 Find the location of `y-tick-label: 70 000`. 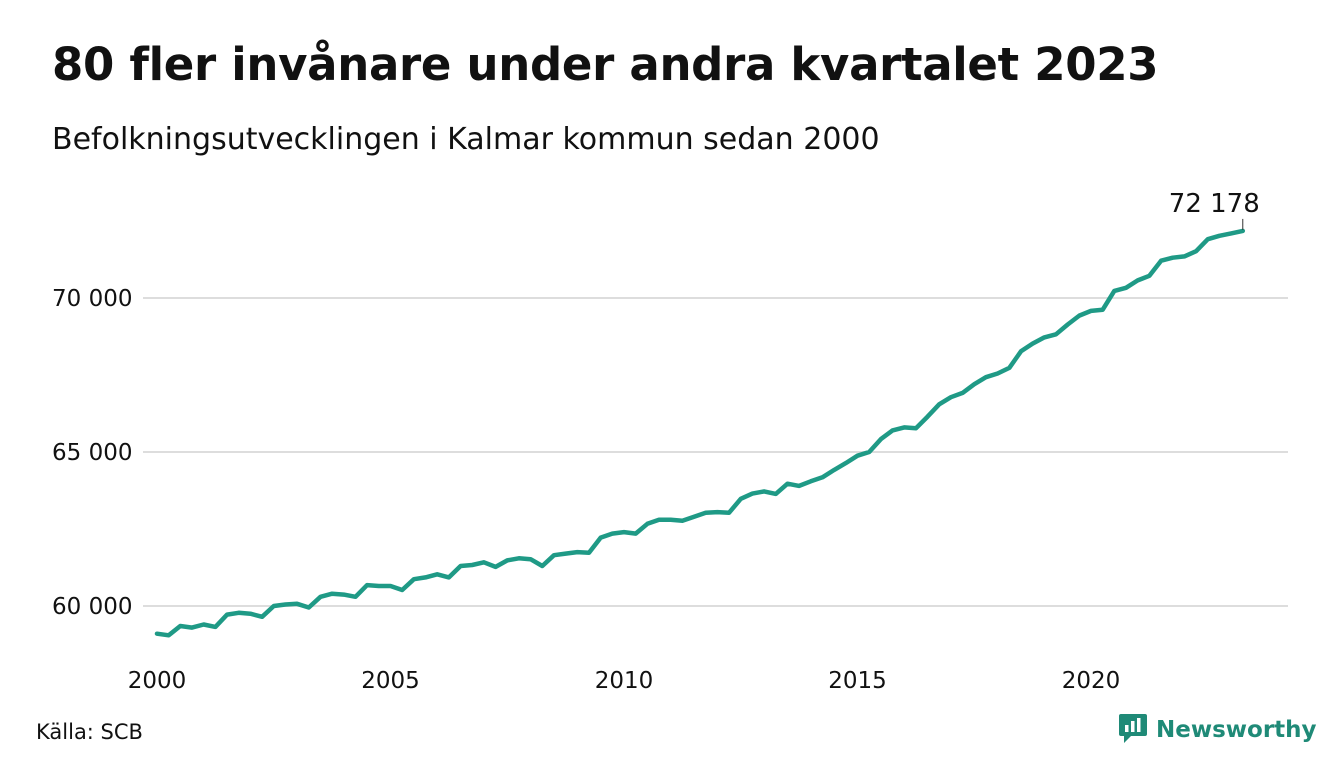

y-tick-label: 70 000 is located at coordinates (92, 299).